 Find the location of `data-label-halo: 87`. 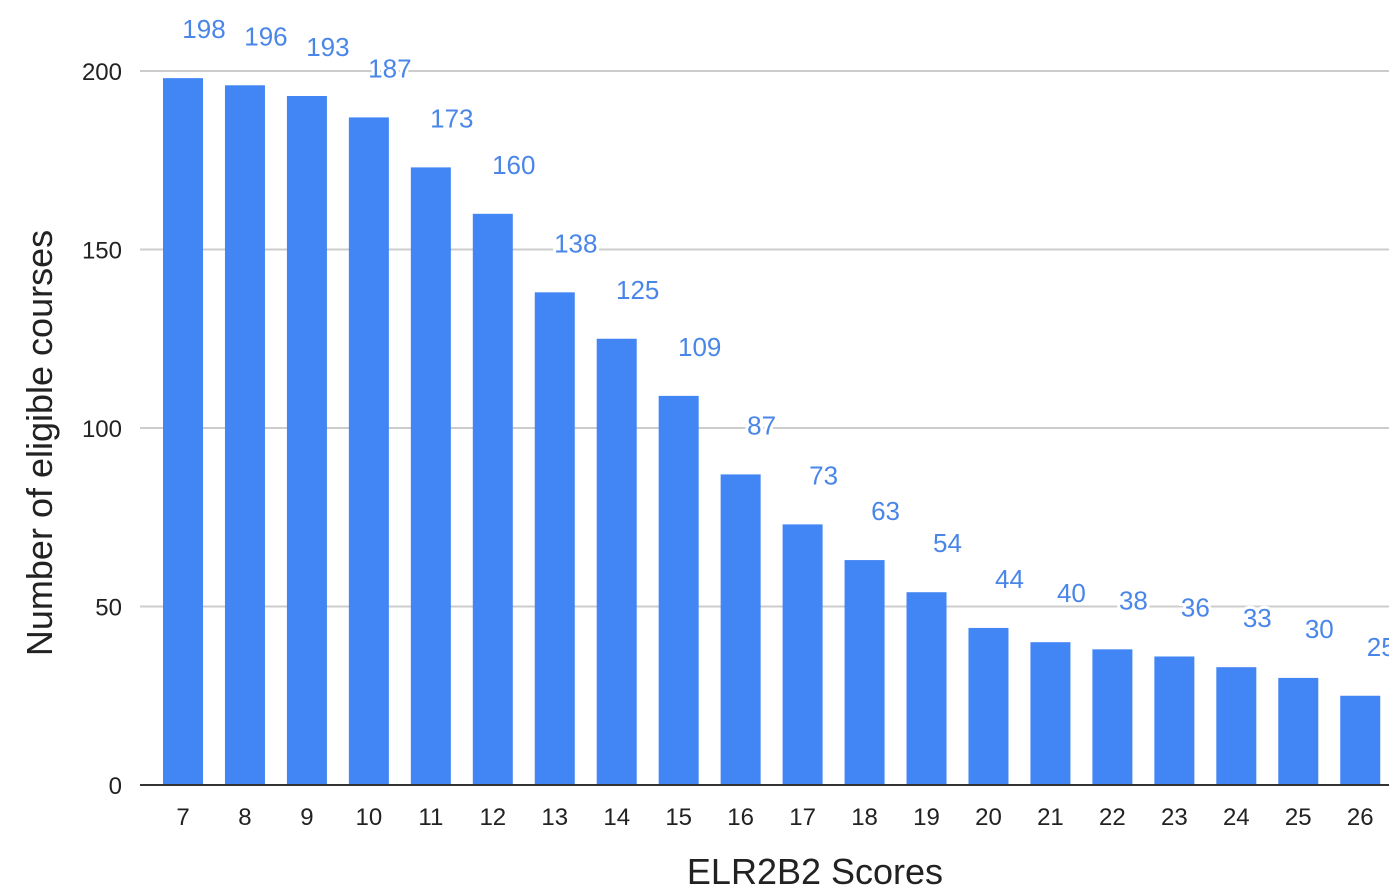

data-label-halo: 87 is located at coordinates (761, 425).